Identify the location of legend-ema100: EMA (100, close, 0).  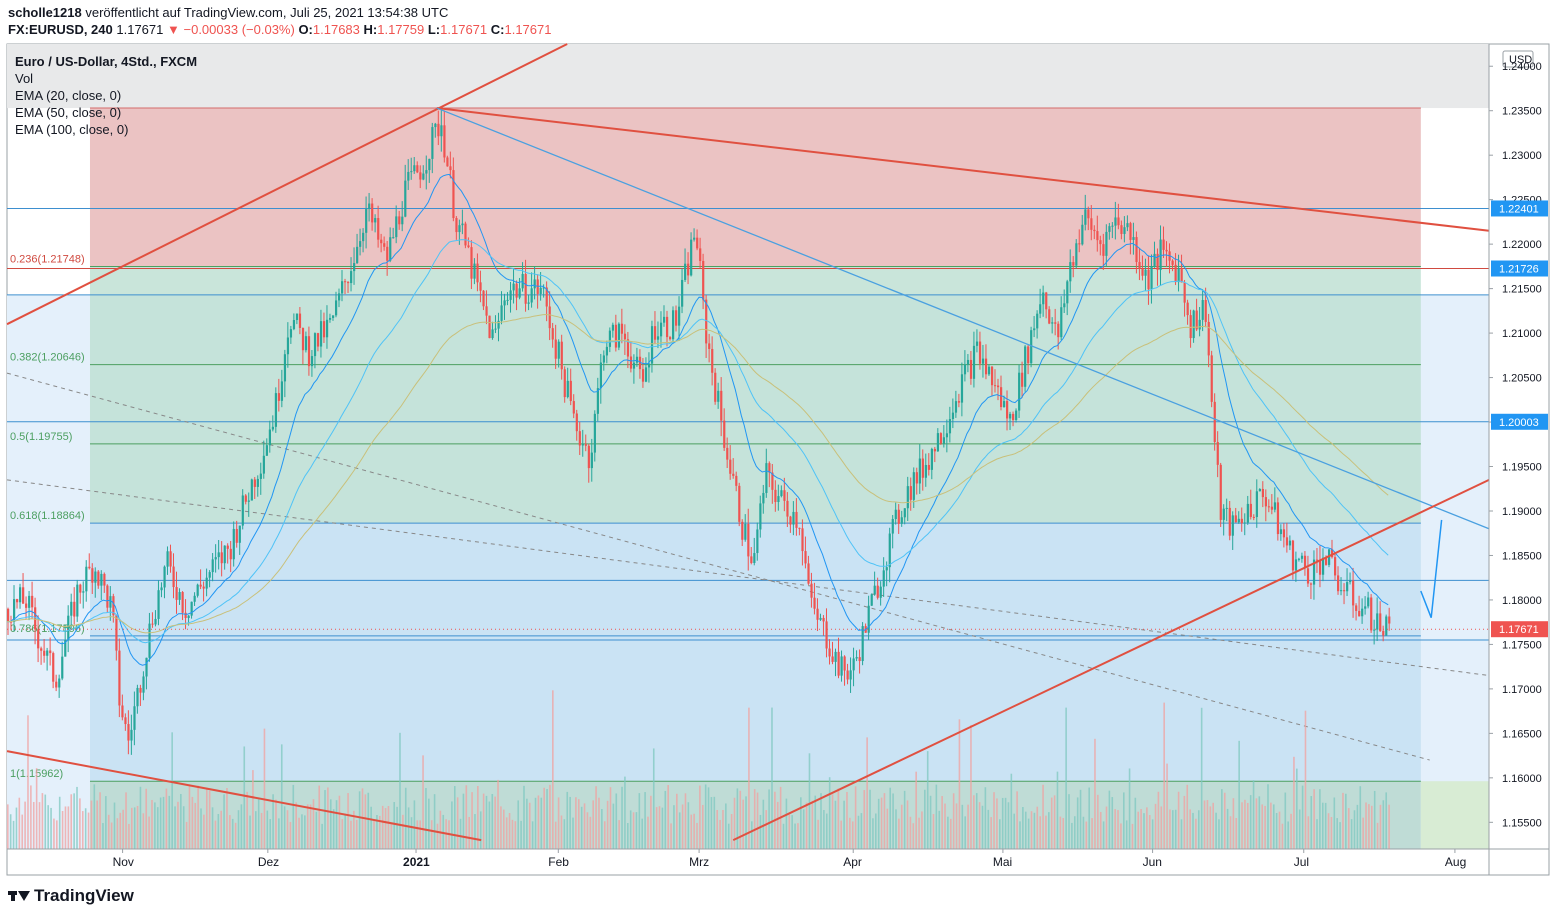
(72, 129).